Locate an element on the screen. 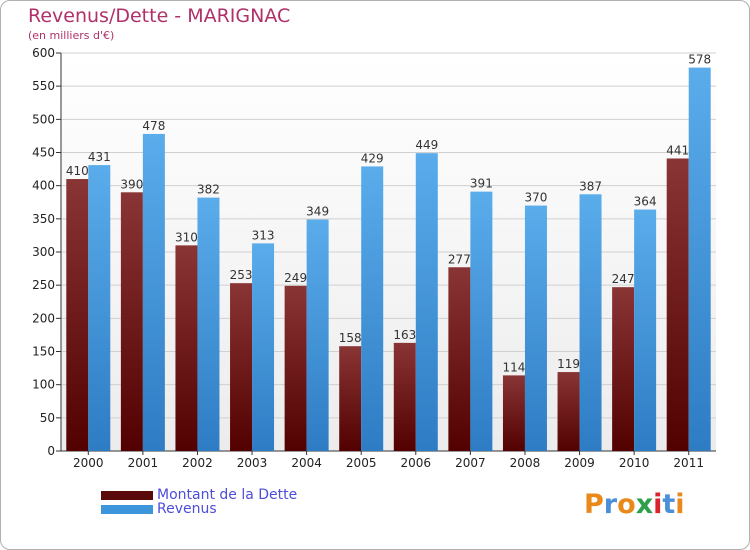  y-tick-label: 400 is located at coordinates (43, 186).